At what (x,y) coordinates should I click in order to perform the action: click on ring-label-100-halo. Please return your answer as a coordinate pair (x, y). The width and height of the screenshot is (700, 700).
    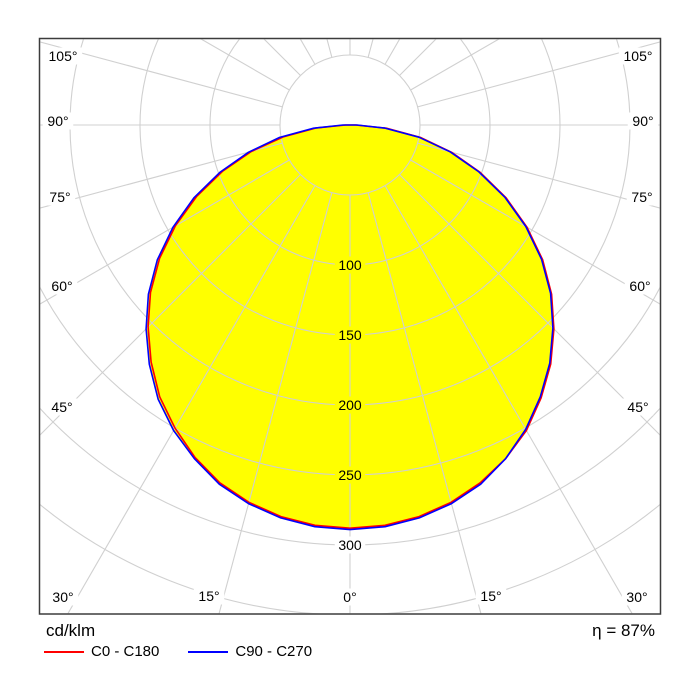
    Looking at the image, I should click on (350, 265).